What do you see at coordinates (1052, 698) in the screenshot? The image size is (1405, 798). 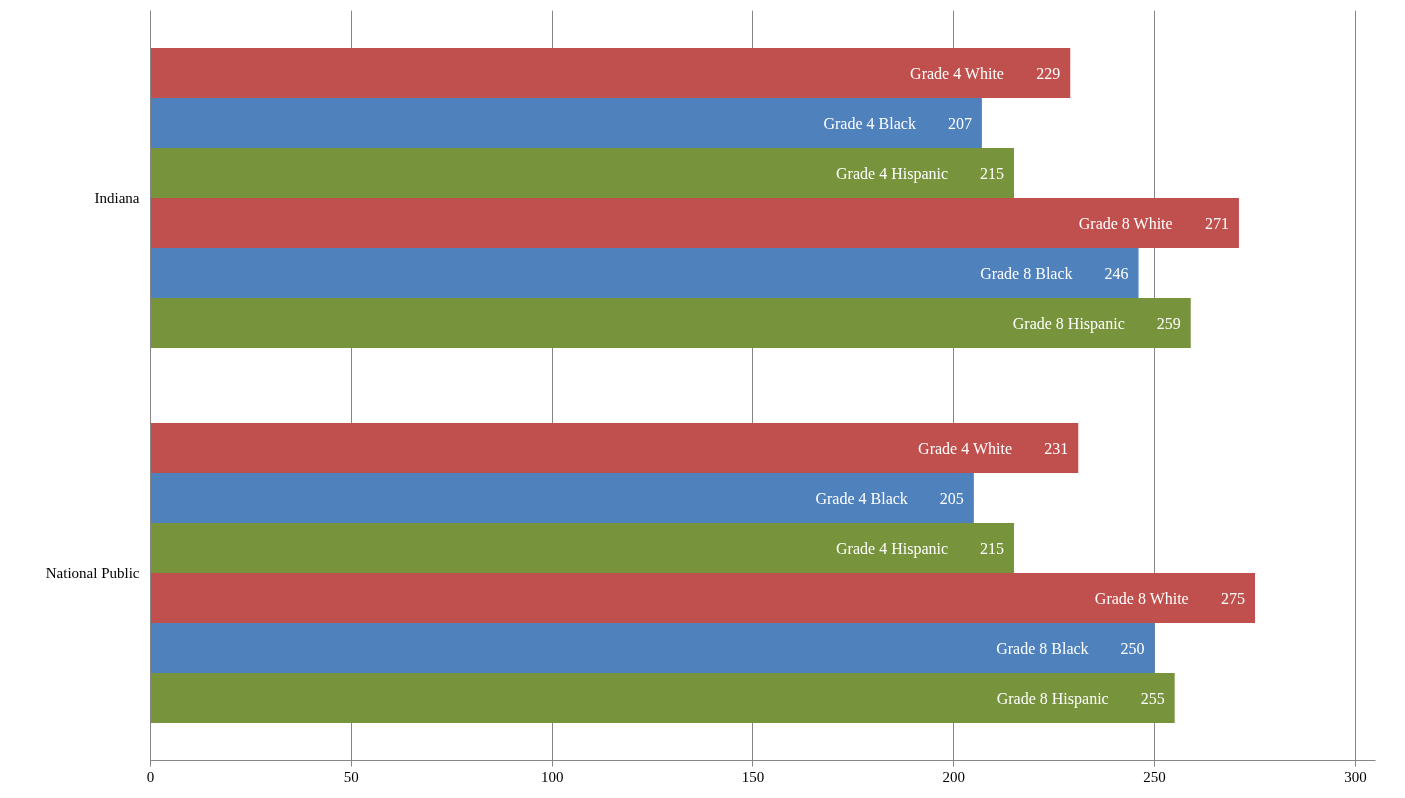 I see `text: Grade 8 Hispanic` at bounding box center [1052, 698].